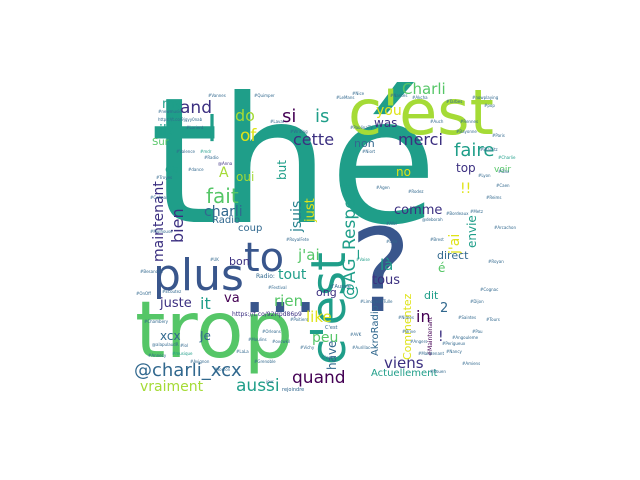  Describe the element at coordinates (177, 225) in the screenshot. I see `word: bien` at that location.